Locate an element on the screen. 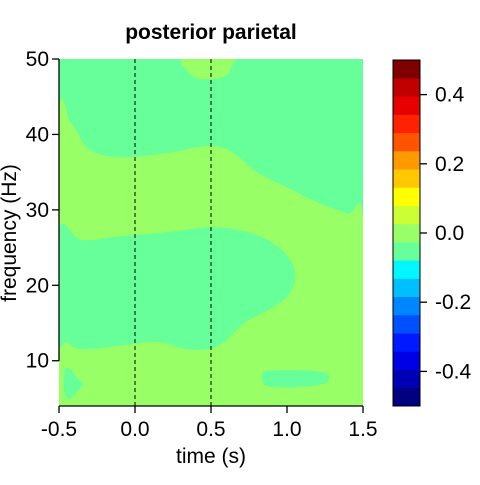  y-axis: 10 20 30 40 50 is located at coordinates (42, 210).